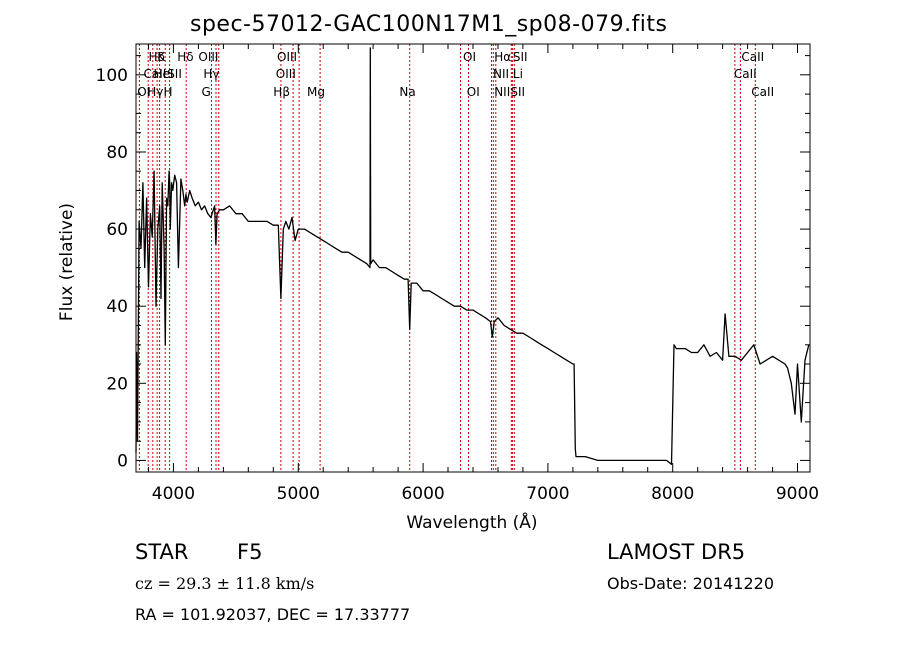 This screenshot has height=649, width=900. Describe the element at coordinates (164, 74) in the screenshot. I see `line-label: HeI` at that location.